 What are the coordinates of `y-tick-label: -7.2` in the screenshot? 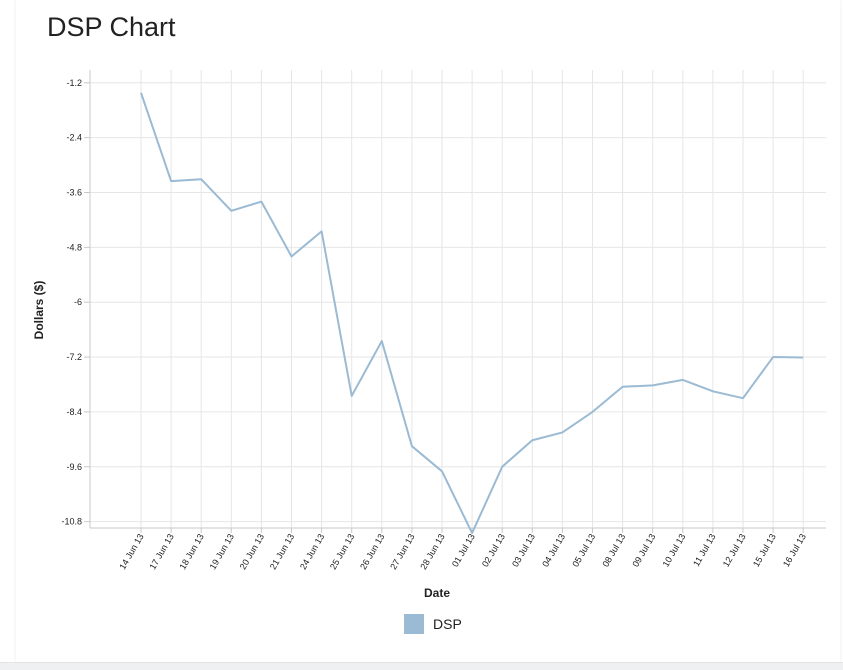 It's located at (74, 357).